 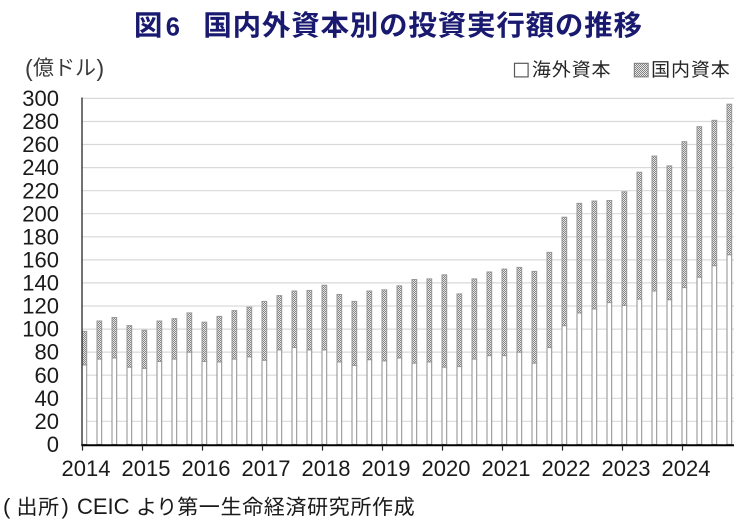 I want to click on svg-text: 2019, so click(x=386, y=468).